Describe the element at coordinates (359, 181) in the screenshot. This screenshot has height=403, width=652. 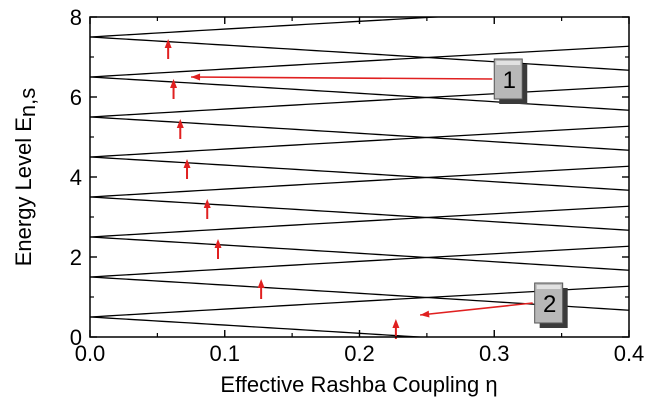
I see `energy-level-line-n3-up` at that location.